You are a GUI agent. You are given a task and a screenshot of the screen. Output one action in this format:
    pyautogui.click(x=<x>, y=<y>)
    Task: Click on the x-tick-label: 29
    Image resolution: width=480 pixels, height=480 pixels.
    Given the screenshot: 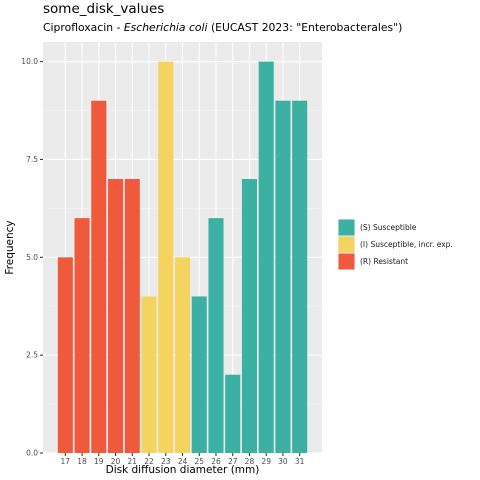 What is the action you would take?
    pyautogui.click(x=266, y=461)
    